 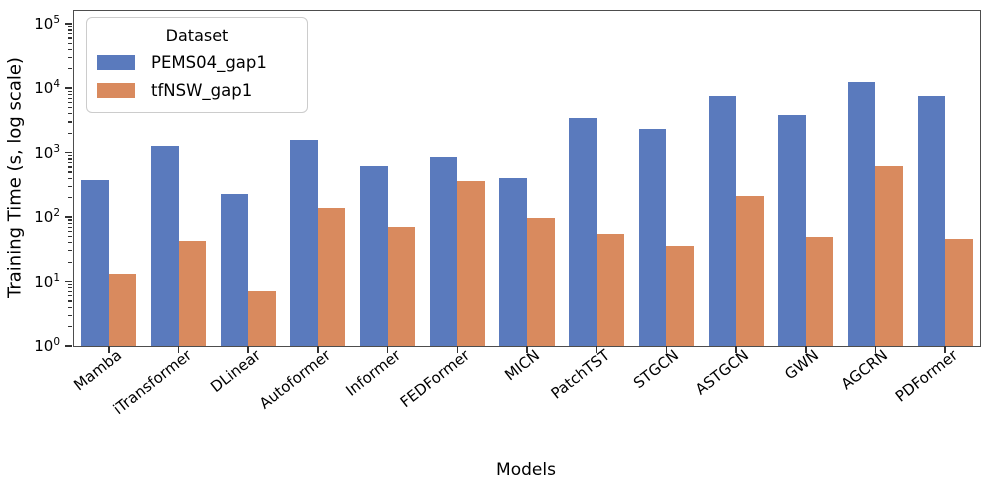 I want to click on y-axis-label: Training Time (s, log scale), so click(x=15, y=177).